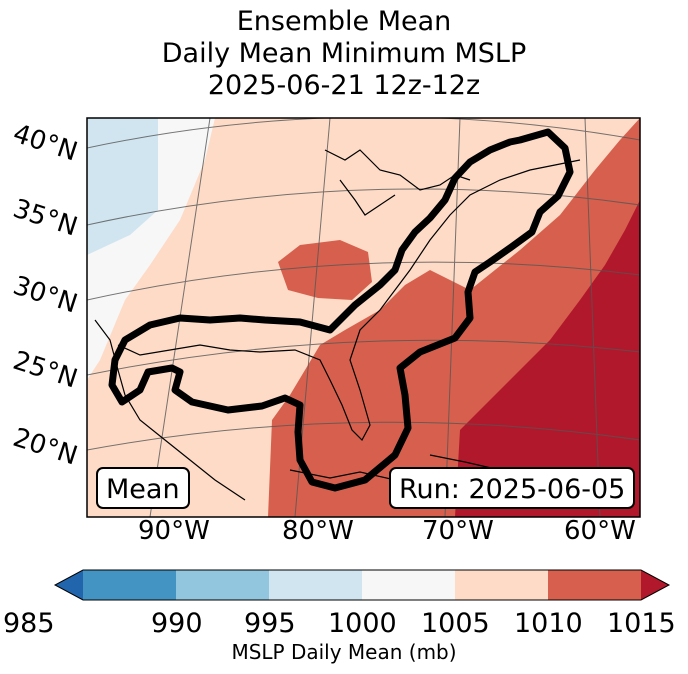  What do you see at coordinates (458, 531) in the screenshot?
I see `lon-label-70: 70°W` at bounding box center [458, 531].